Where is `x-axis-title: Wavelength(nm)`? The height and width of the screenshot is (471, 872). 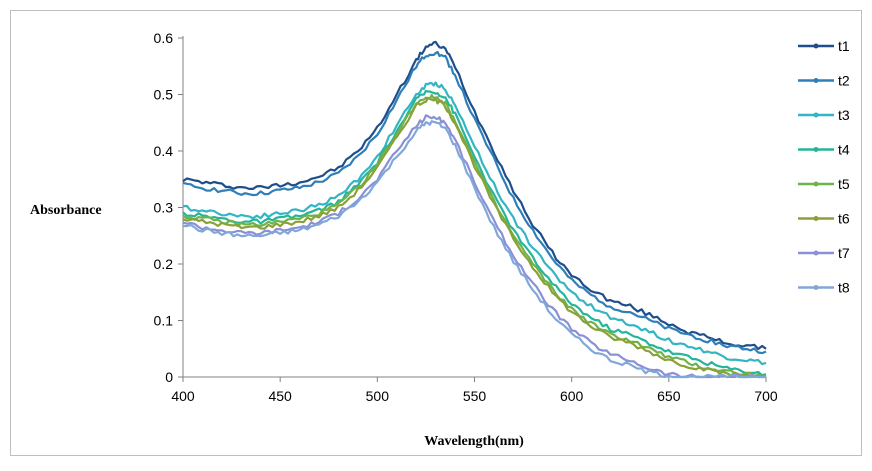 x-axis-title: Wavelength(nm) is located at coordinates (474, 441).